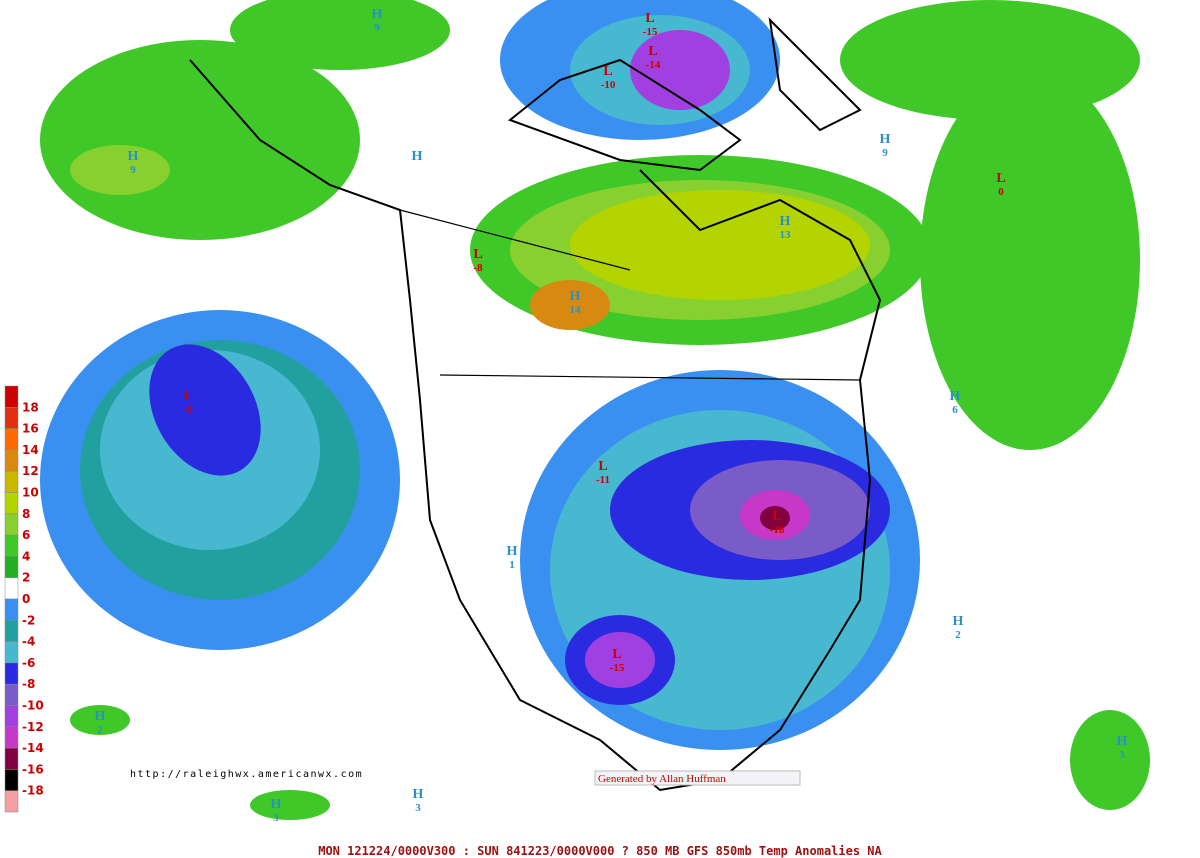 The image size is (1200, 858). I want to click on legend-label: -8, so click(28, 684).